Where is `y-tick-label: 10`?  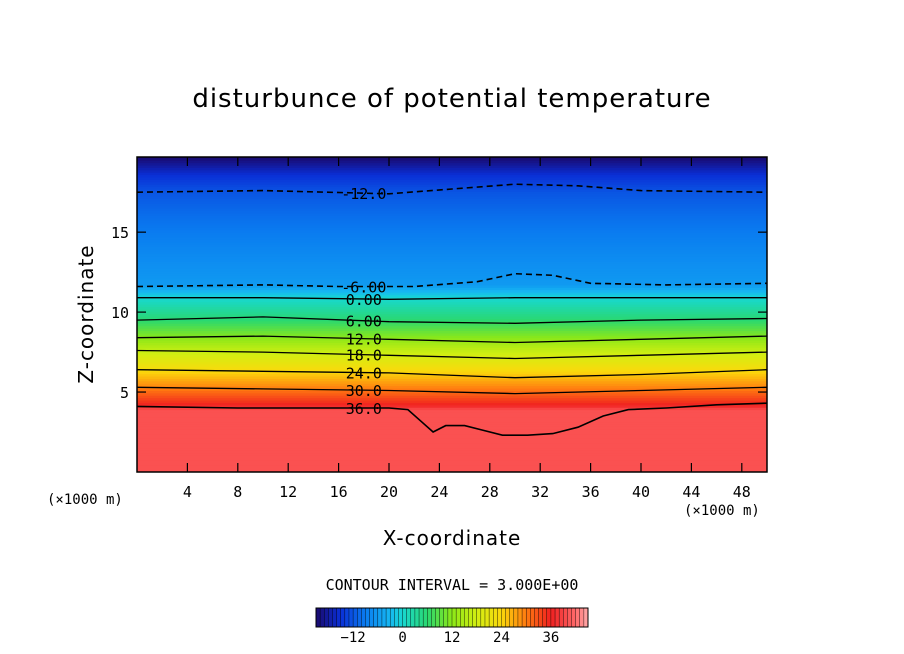 y-tick-label: 10 is located at coordinates (120, 313).